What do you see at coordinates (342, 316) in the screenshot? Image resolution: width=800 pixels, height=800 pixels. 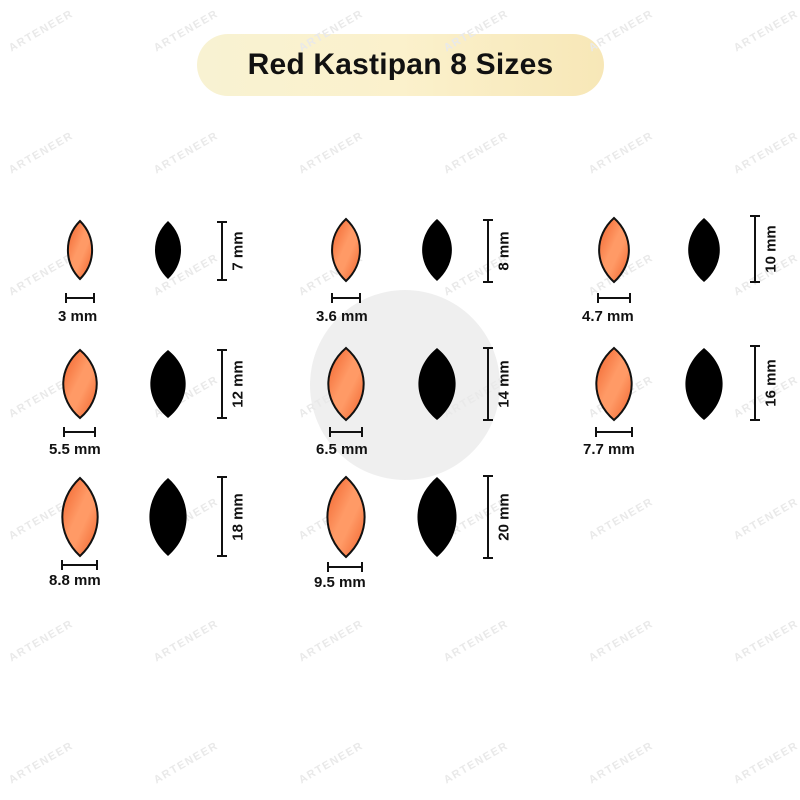 I see `width-label: 3.6 mm` at bounding box center [342, 316].